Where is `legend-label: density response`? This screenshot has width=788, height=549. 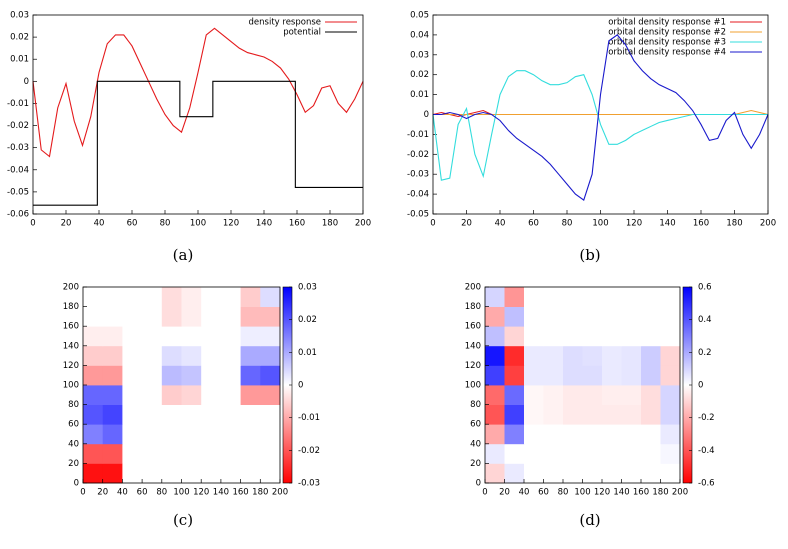
legend-label: density response is located at coordinates (285, 23).